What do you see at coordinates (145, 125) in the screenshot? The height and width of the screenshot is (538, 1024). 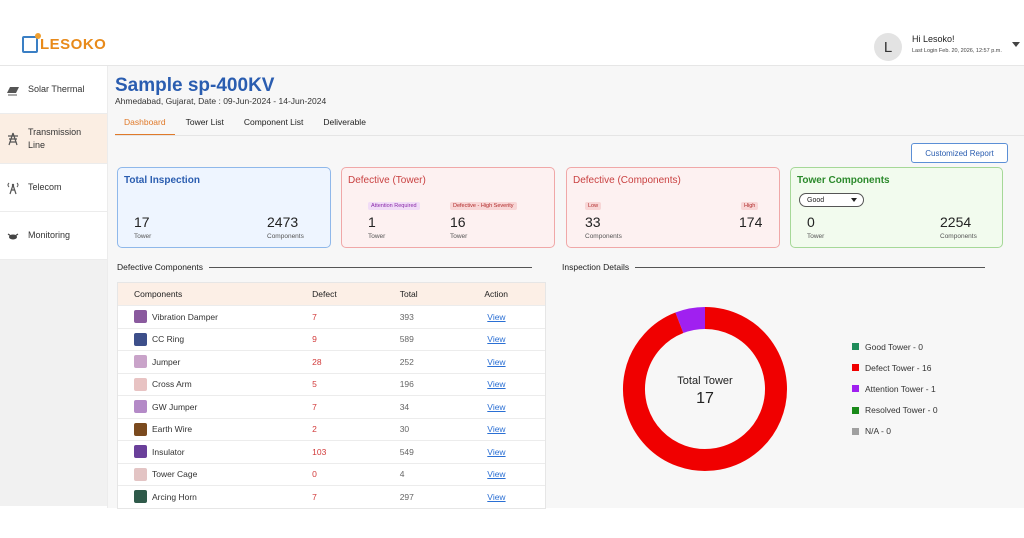 I see `tab-dashboard: Dashboard` at bounding box center [145, 125].